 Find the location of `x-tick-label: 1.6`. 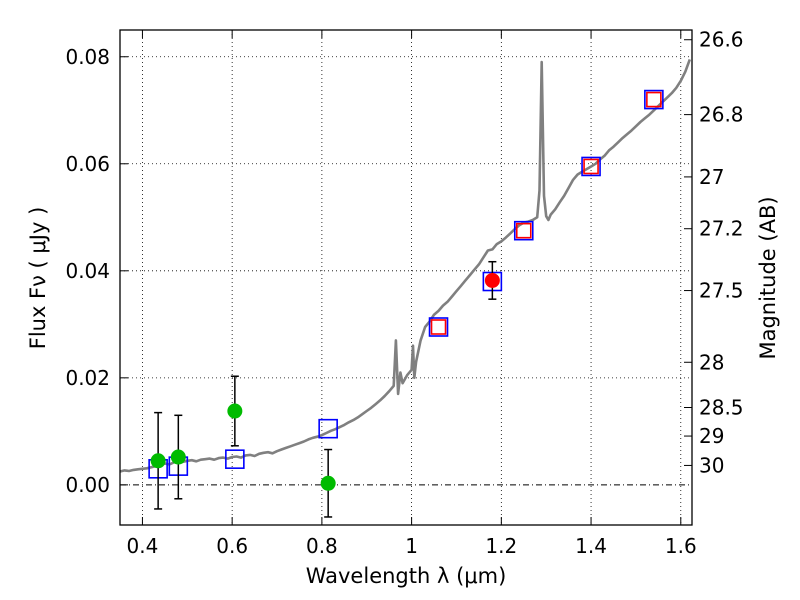

x-tick-label: 1.6 is located at coordinates (681, 546).